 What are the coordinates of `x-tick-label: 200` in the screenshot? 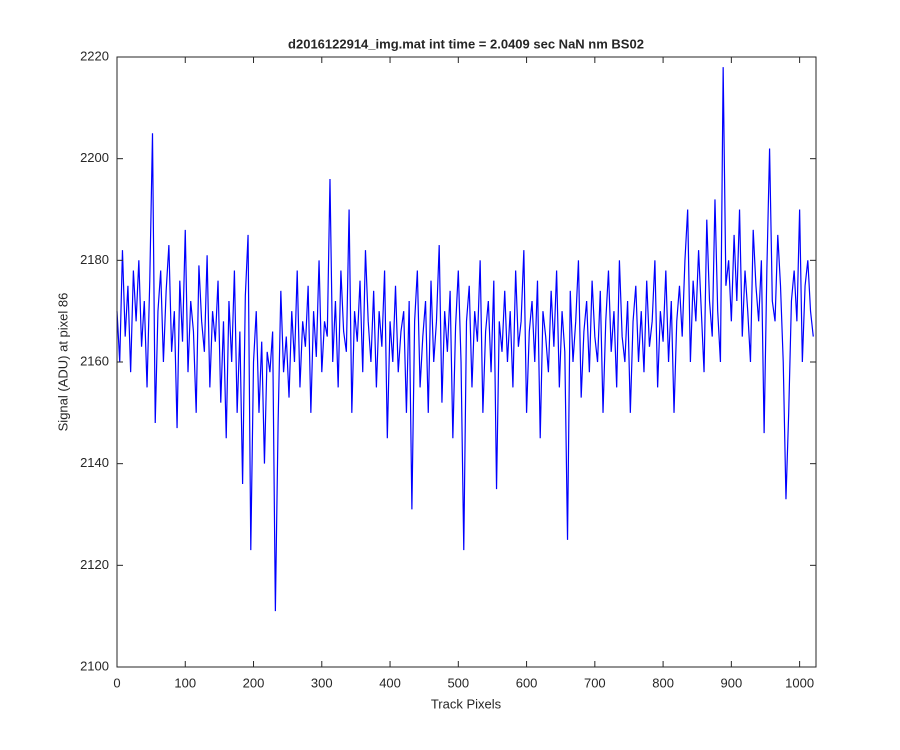 It's located at (254, 682).